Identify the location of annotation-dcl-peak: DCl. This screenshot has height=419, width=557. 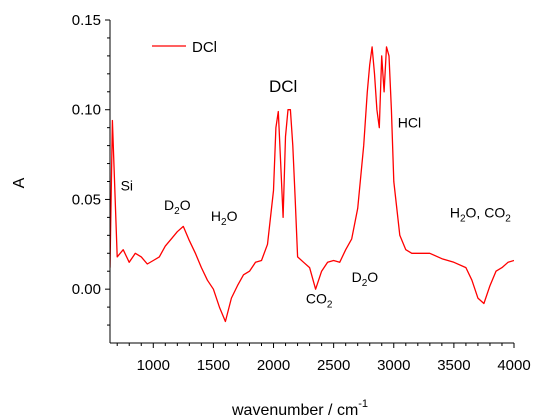
(283, 86).